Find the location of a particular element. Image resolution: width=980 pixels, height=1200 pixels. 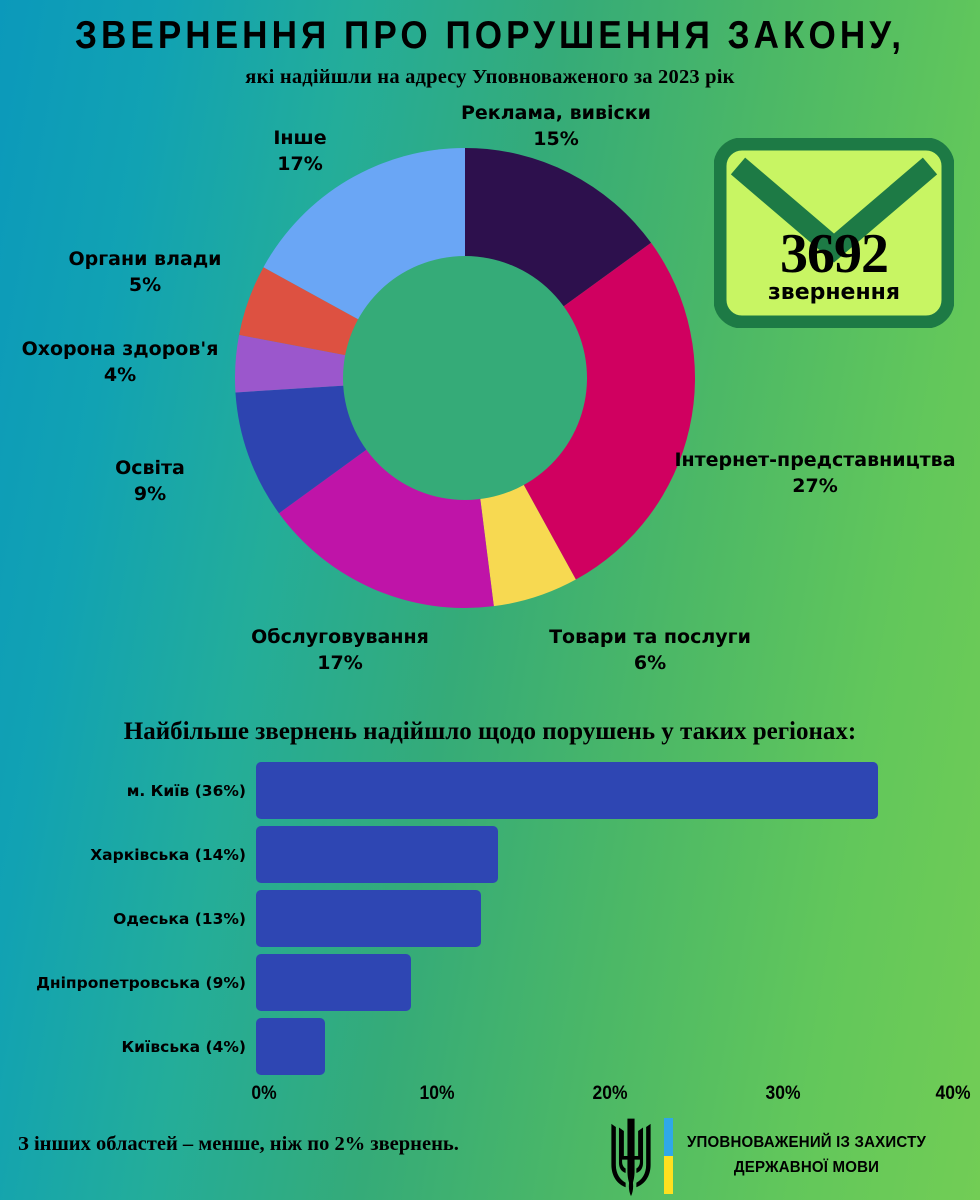

bar-fill-kyiv-city is located at coordinates (567, 790).